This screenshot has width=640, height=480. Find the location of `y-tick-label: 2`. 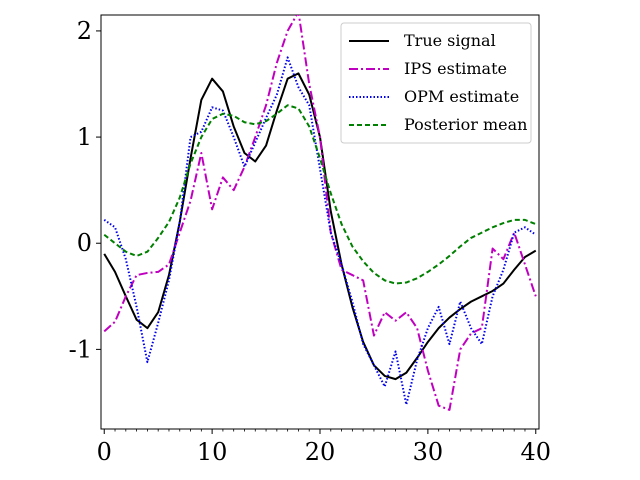

y-tick-label: 2 is located at coordinates (84, 31).